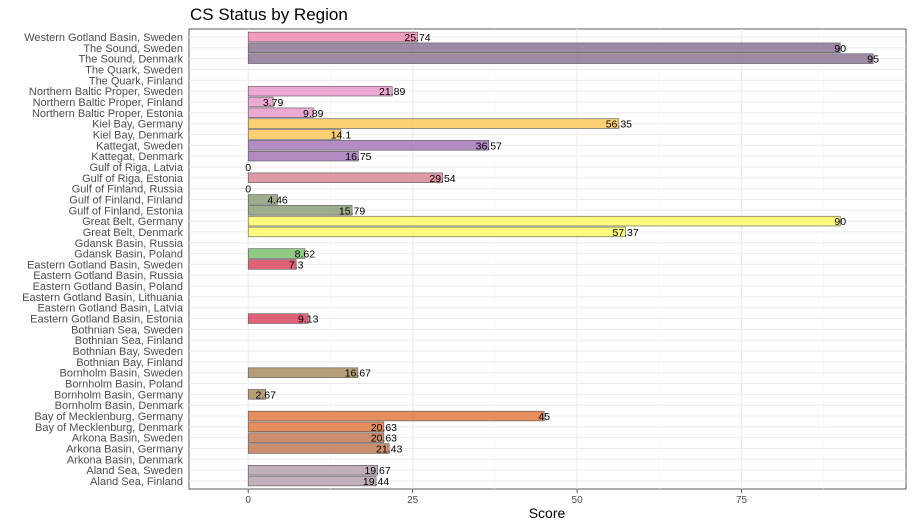  I want to click on category-label: Aland Sea, Finland, so click(136, 482).